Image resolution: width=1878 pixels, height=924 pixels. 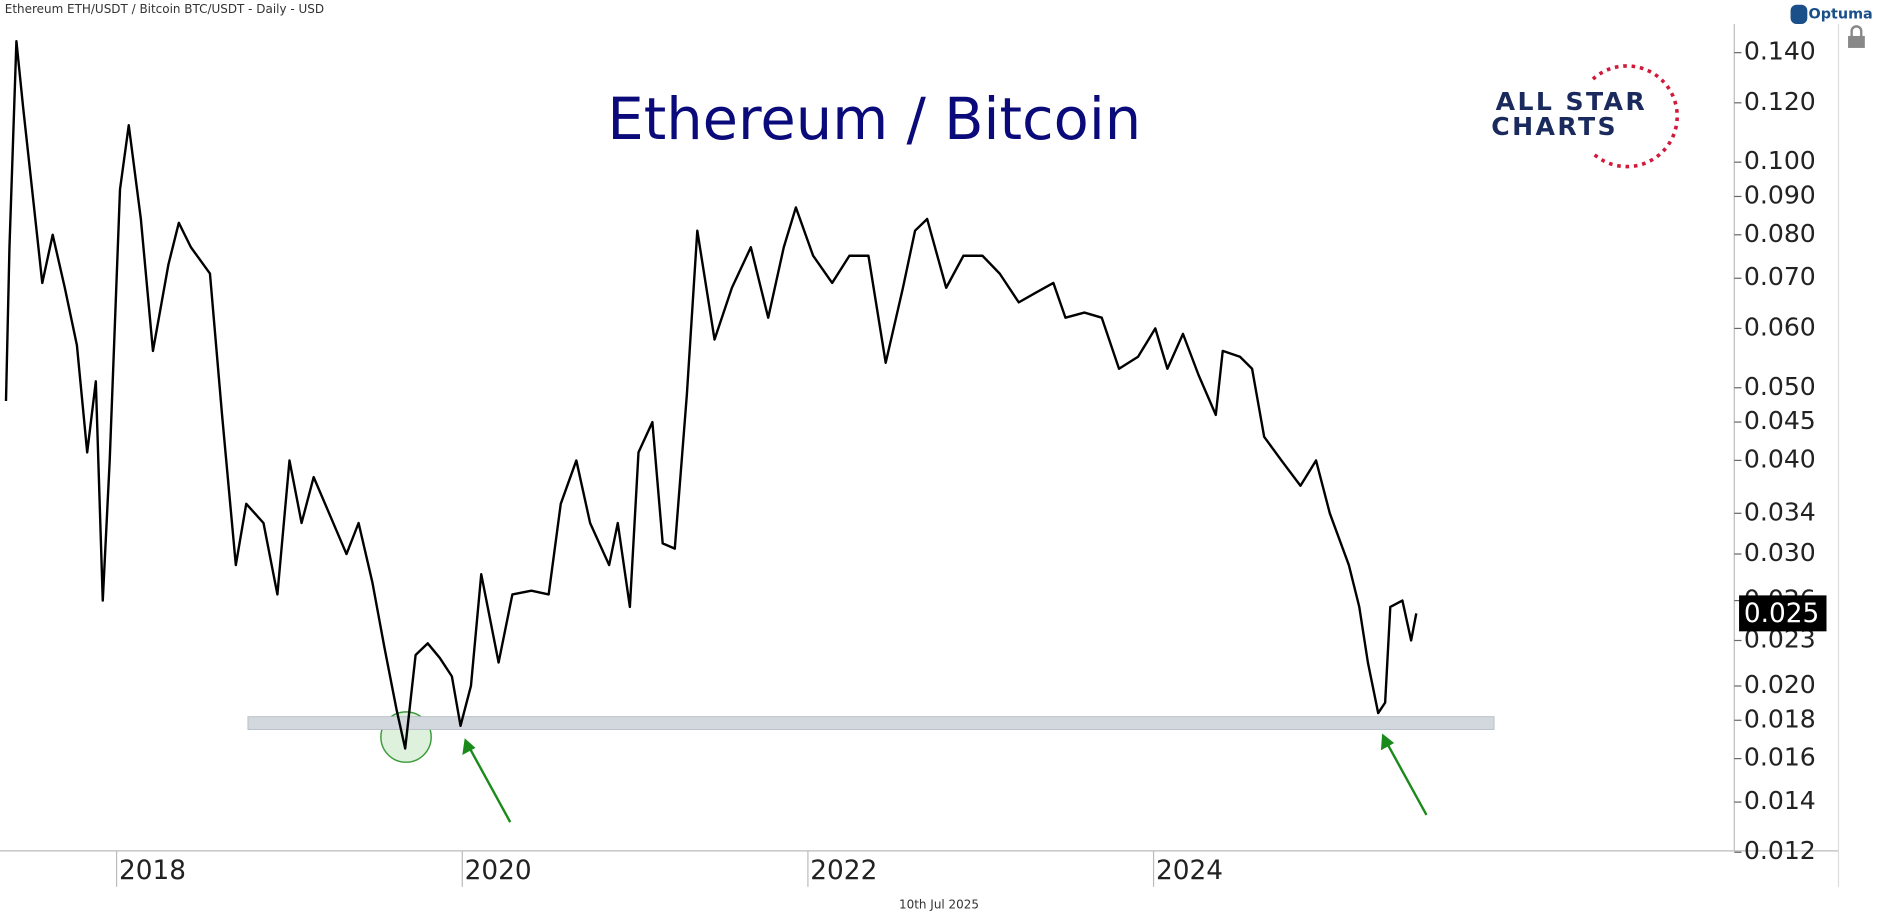 I want to click on y-tick-label: 0.050, so click(x=1780, y=386).